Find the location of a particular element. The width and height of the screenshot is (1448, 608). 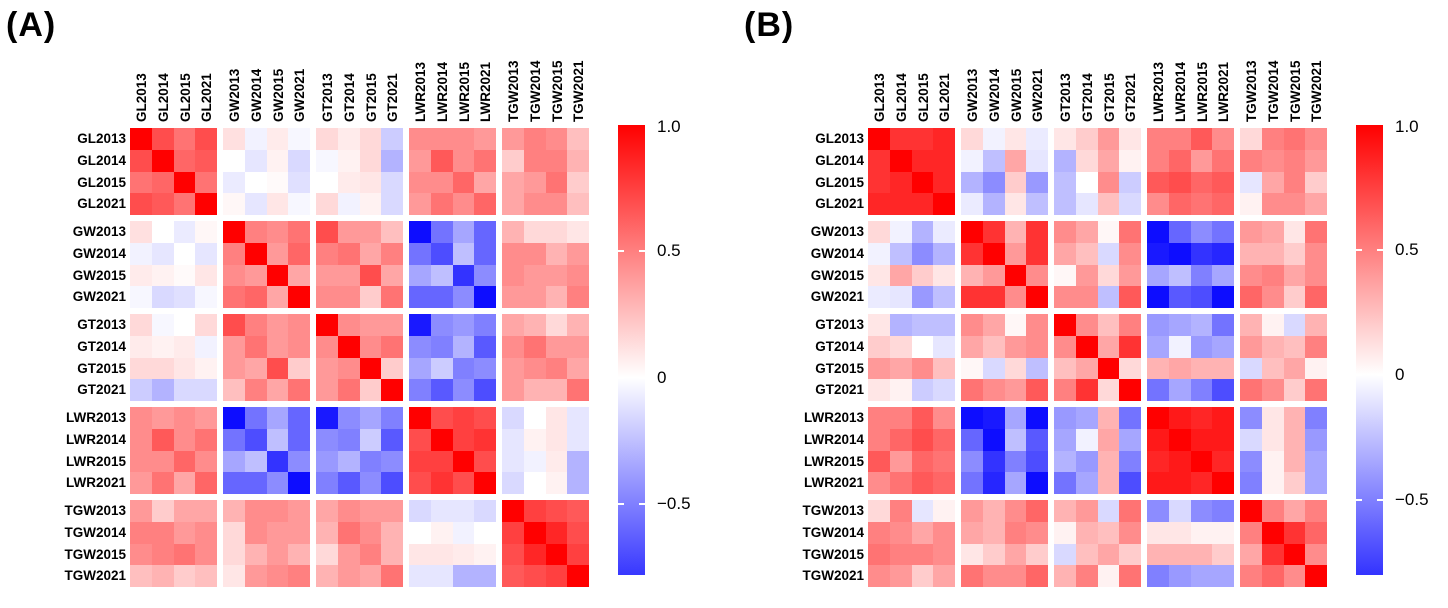

col-label-gt2013: GT2013 is located at coordinates (1065, 97).